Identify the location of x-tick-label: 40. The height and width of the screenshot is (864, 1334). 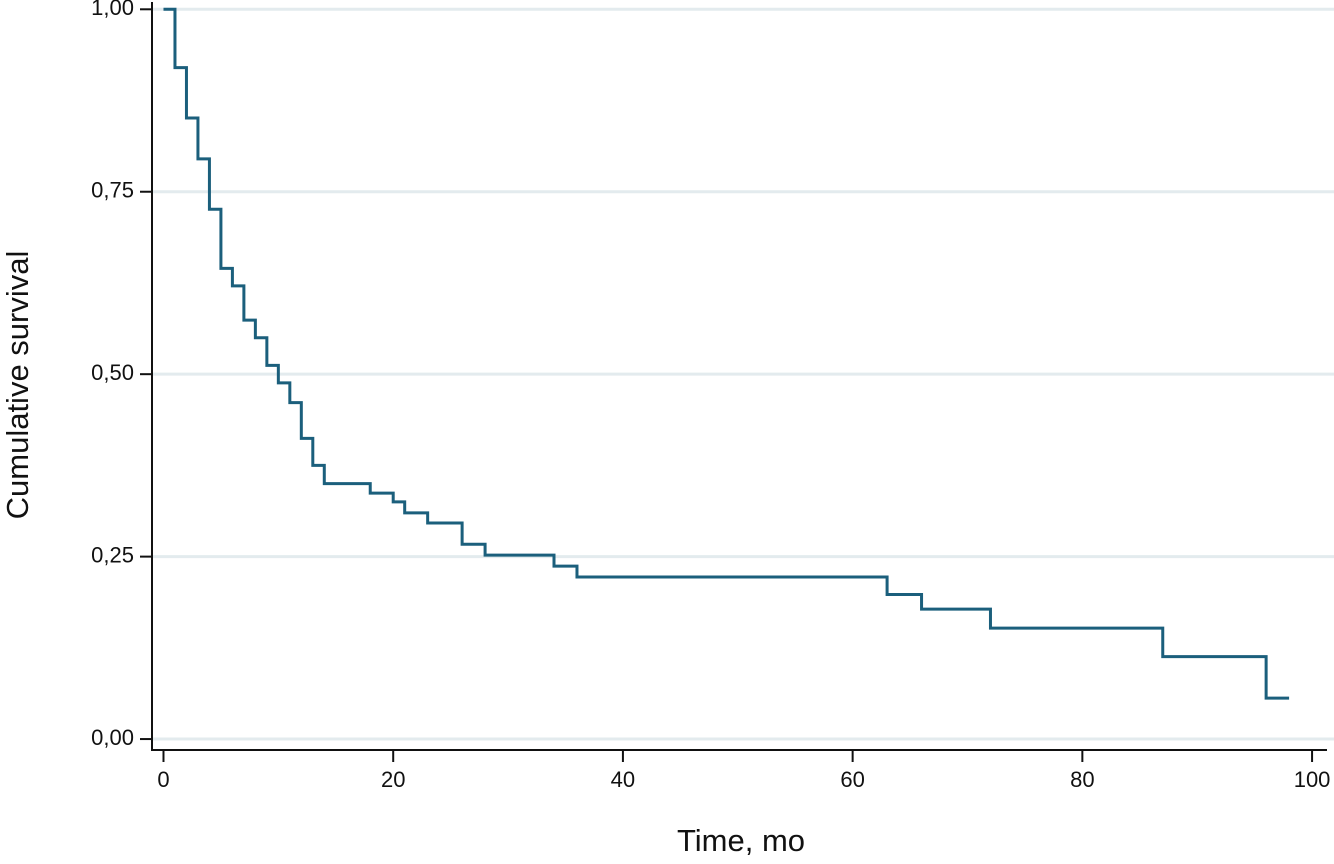
(623, 779).